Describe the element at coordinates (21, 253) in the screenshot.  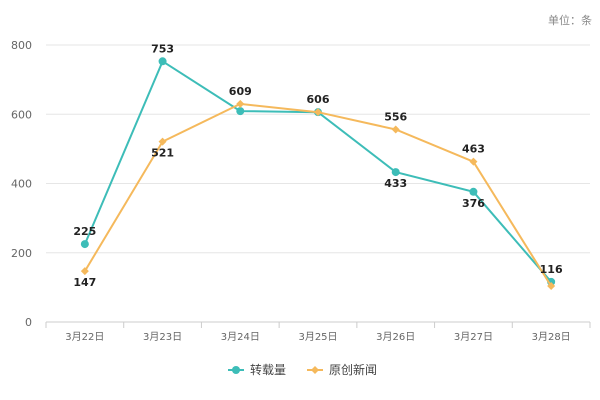
I see `y-tick-label: 200` at that location.